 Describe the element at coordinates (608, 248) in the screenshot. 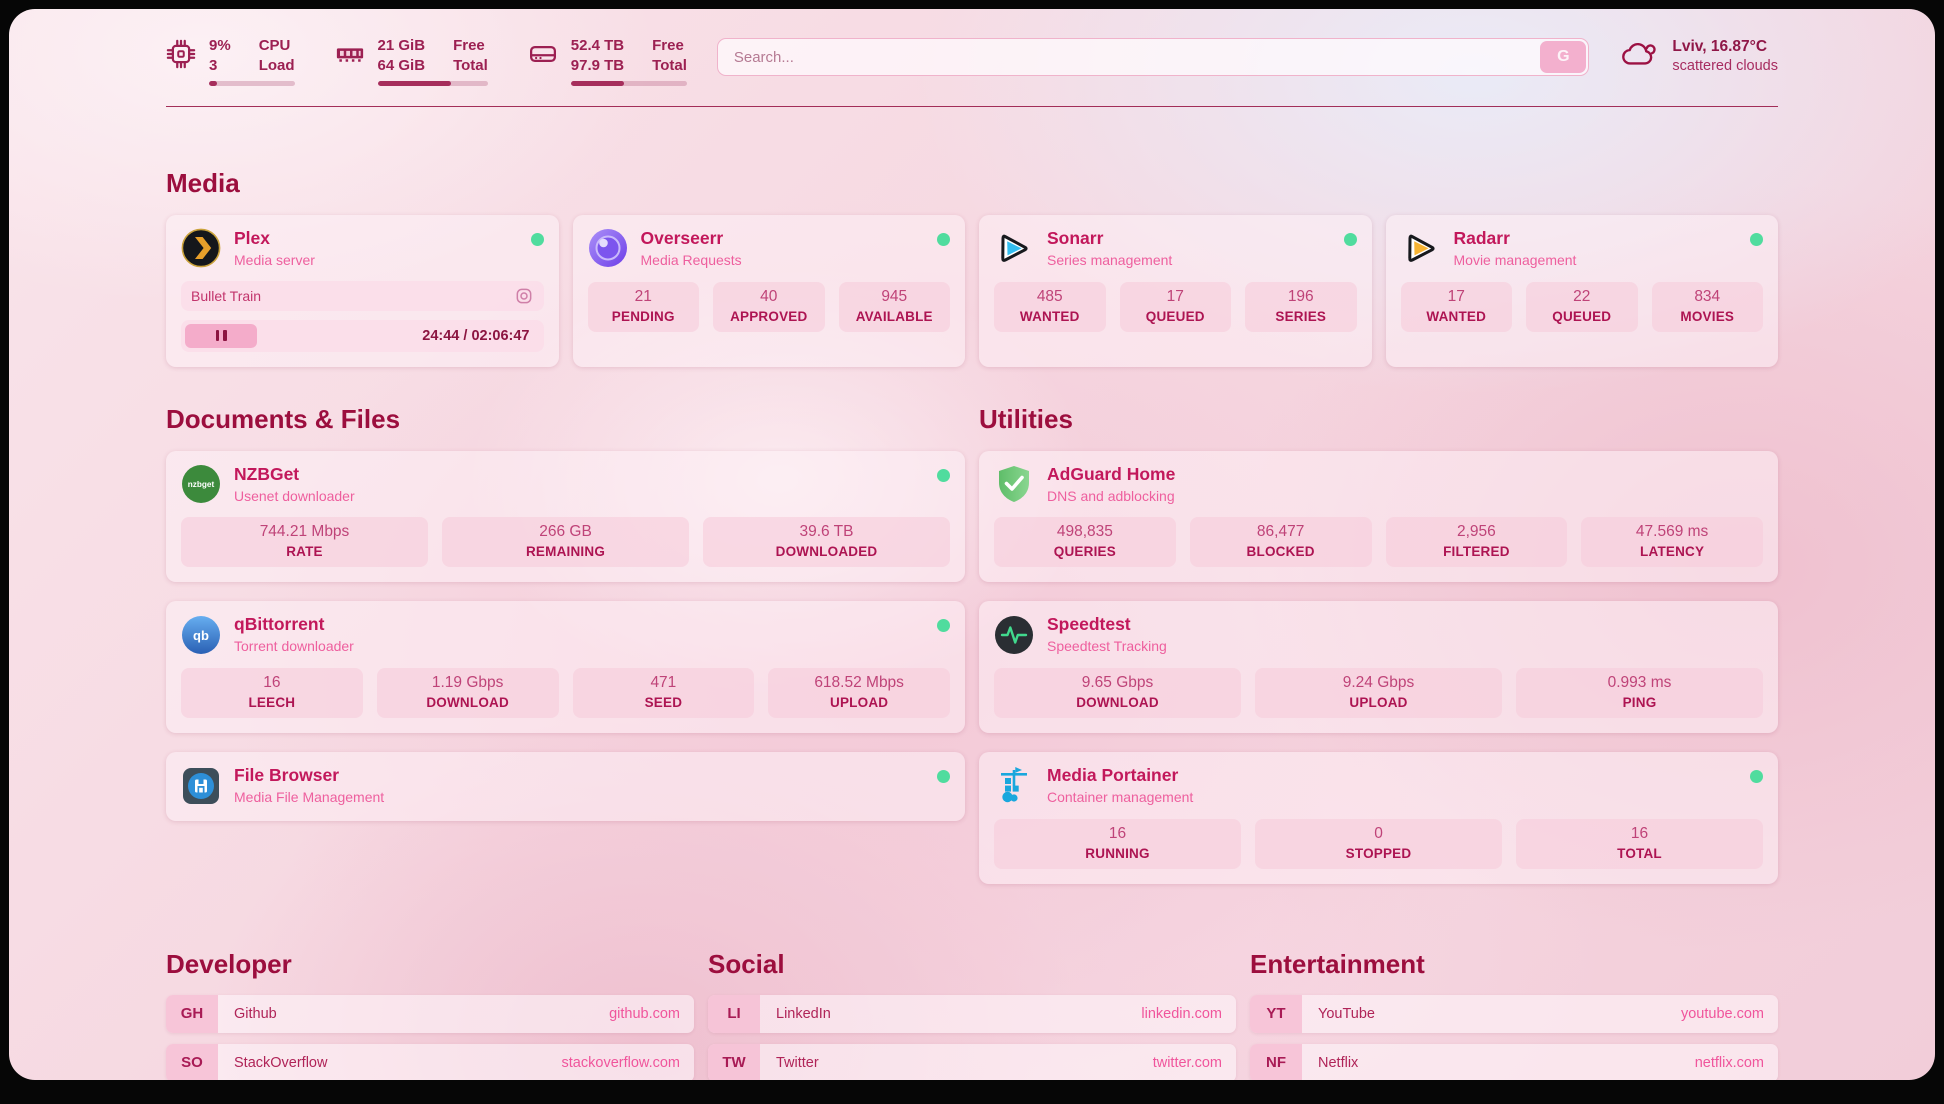

I see `overseerr-icon` at that location.